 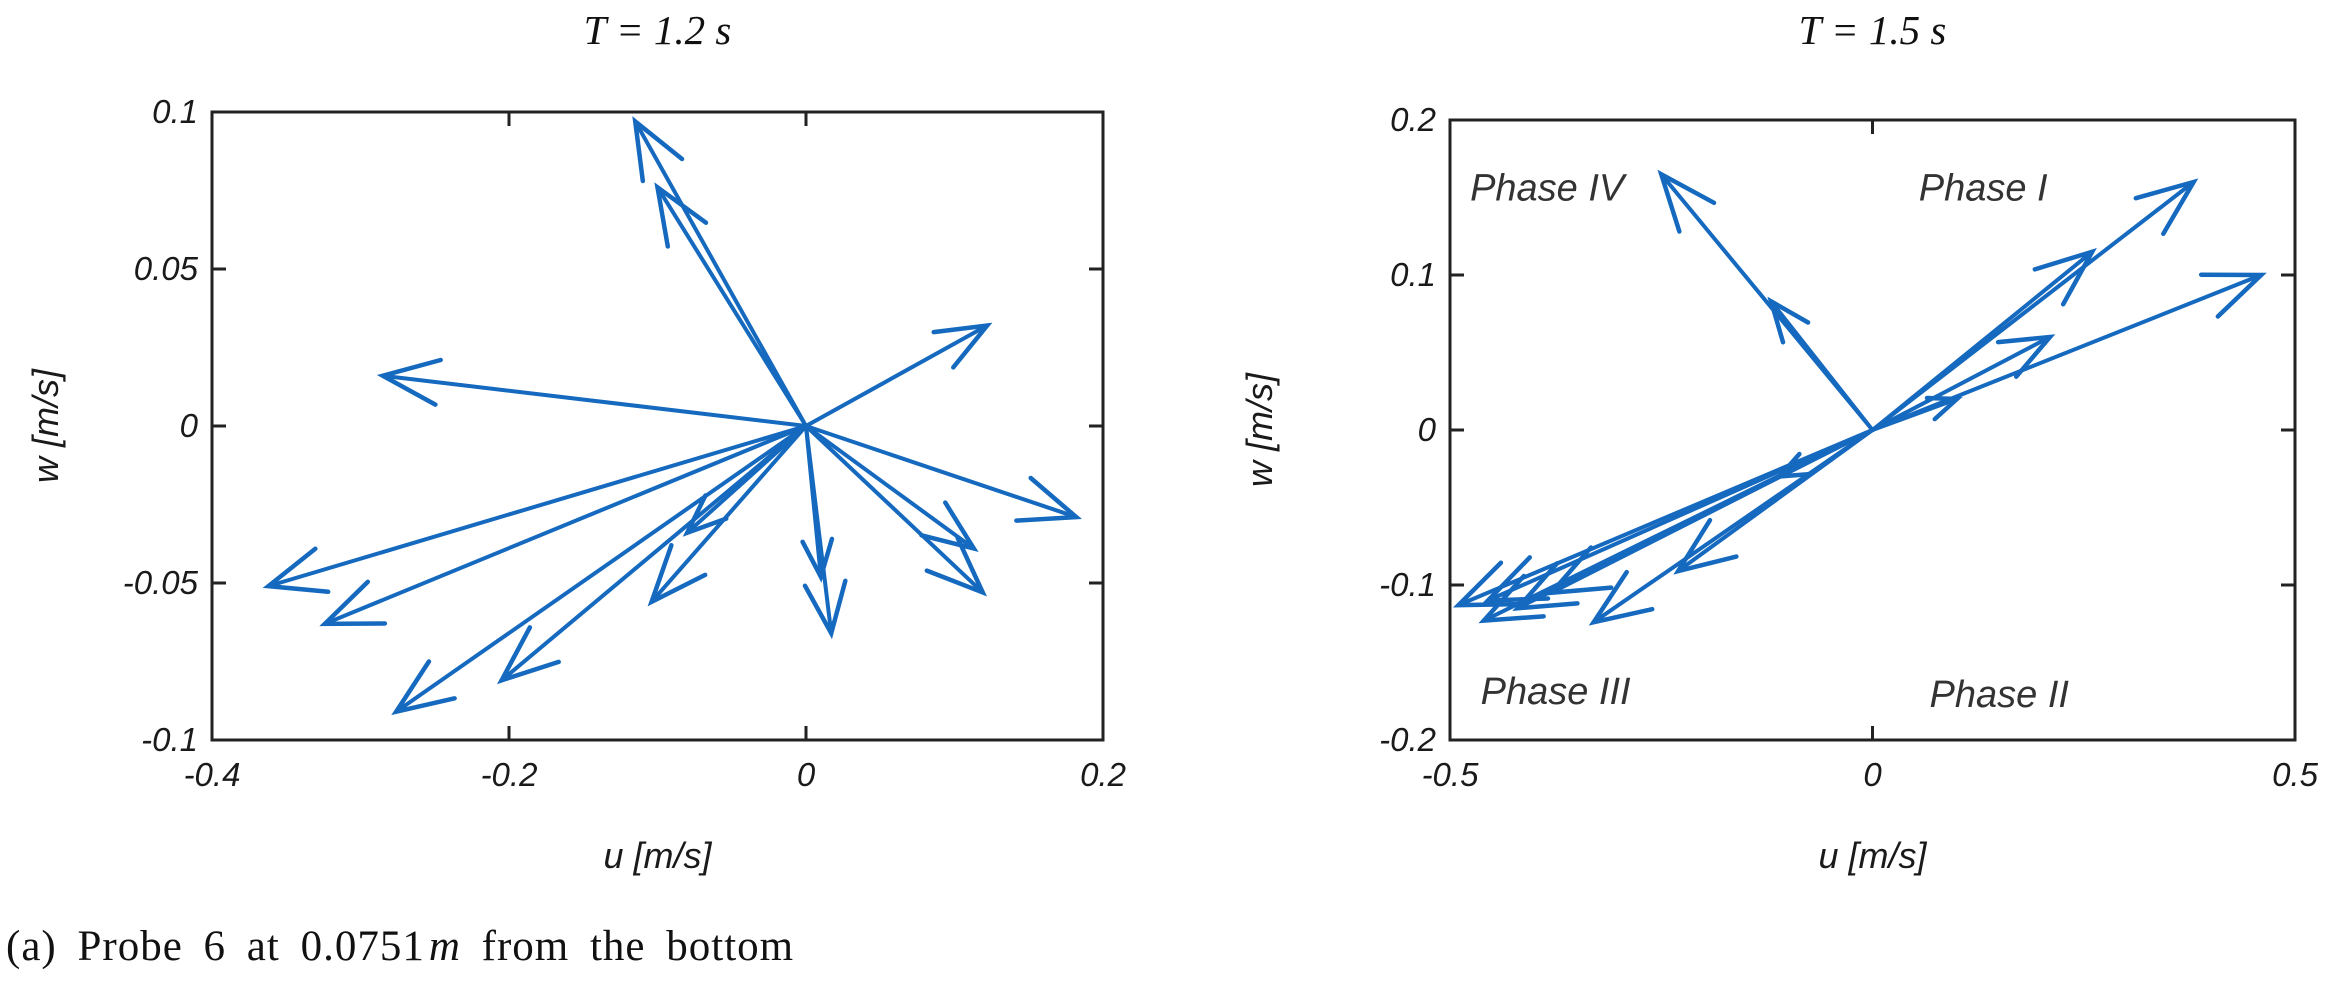 I want to click on y-tick-label: -0.2, so click(x=1407, y=739).